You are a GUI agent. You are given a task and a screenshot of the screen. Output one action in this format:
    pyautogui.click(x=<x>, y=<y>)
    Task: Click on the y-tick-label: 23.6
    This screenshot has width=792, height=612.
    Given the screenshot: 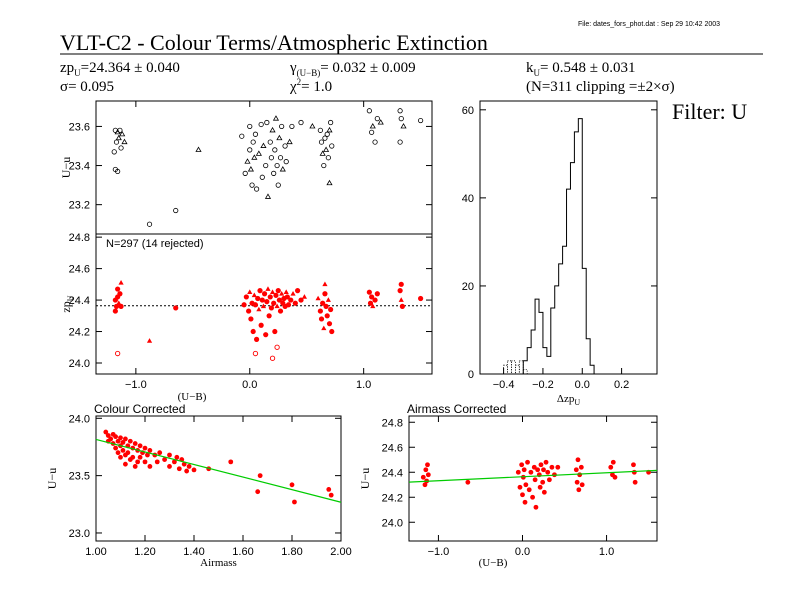 What is the action you would take?
    pyautogui.click(x=79, y=127)
    